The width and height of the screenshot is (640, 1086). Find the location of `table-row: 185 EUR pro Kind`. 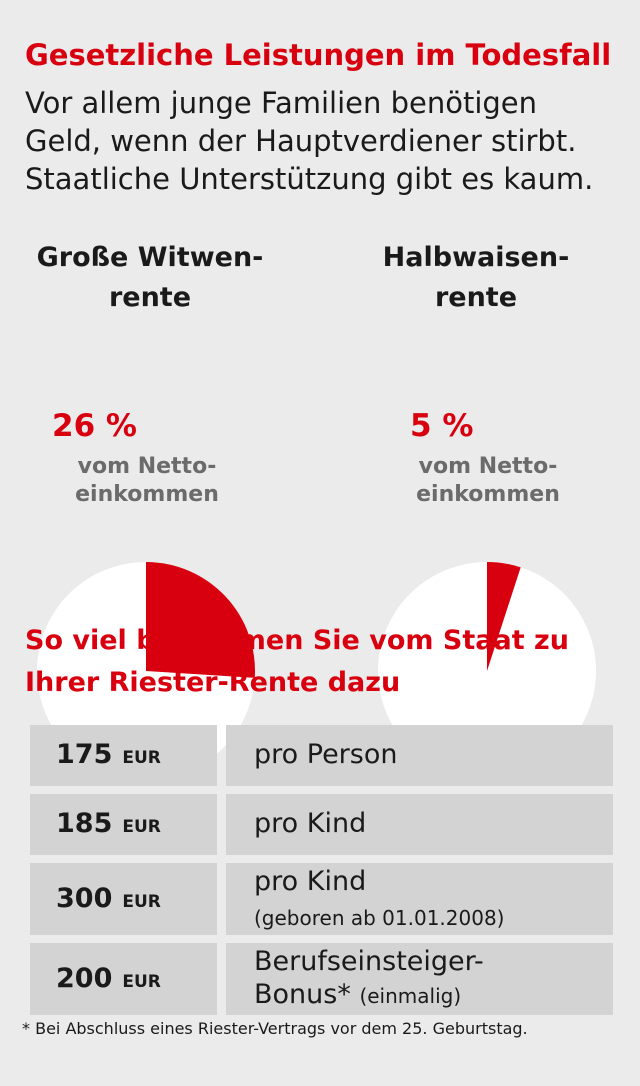

table-row: 185 EUR pro Kind is located at coordinates (321, 824).